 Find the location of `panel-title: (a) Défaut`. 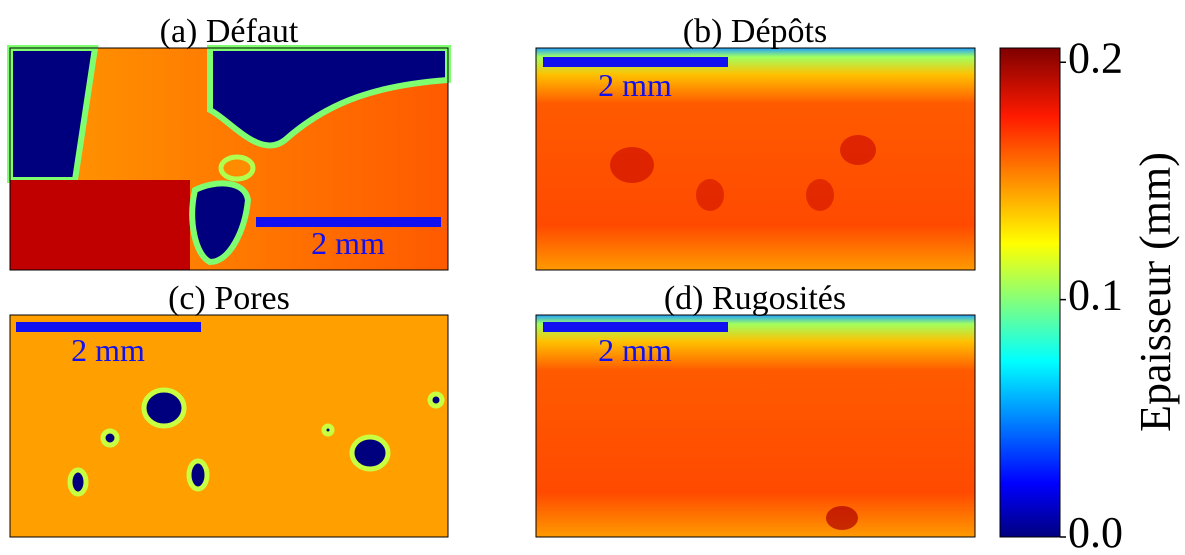

panel-title: (a) Défaut is located at coordinates (229, 31).